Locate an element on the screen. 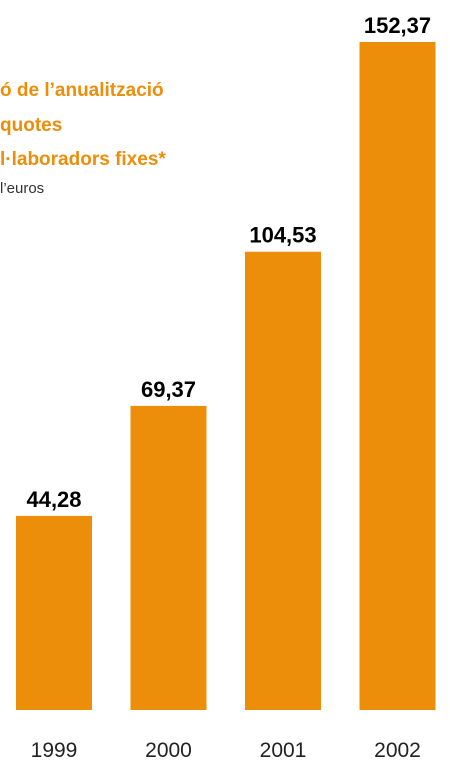  bar-2001 is located at coordinates (283, 480).